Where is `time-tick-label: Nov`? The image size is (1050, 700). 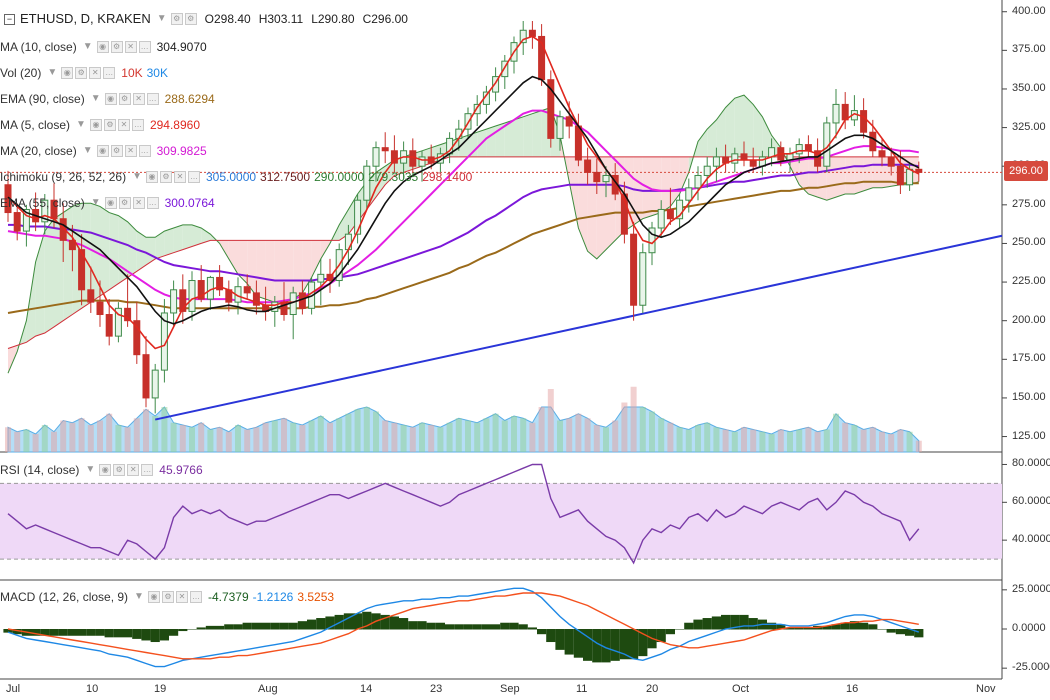 time-tick-label: Nov is located at coordinates (986, 689).